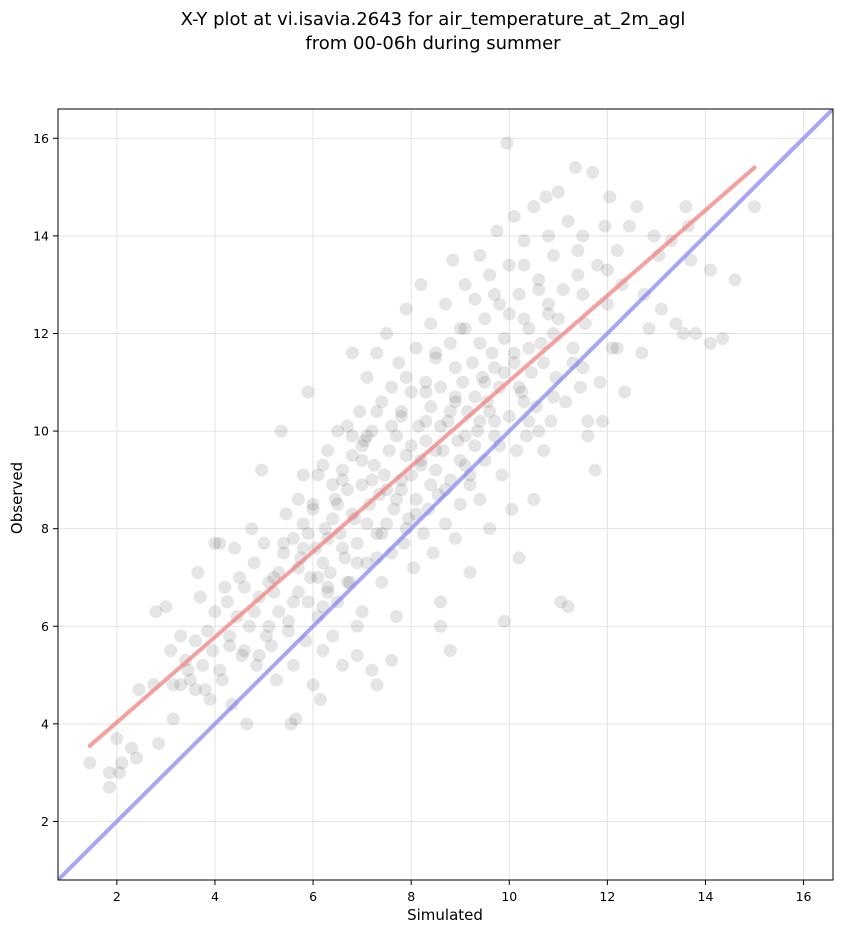 Image resolution: width=843 pixels, height=934 pixels. What do you see at coordinates (433, 43) in the screenshot?
I see `chart-title-line2: from 00-06h during summer` at bounding box center [433, 43].